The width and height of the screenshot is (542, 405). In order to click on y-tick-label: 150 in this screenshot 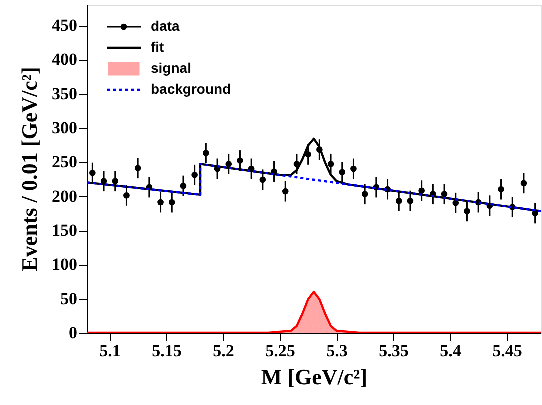, I will do `click(65, 230)`.